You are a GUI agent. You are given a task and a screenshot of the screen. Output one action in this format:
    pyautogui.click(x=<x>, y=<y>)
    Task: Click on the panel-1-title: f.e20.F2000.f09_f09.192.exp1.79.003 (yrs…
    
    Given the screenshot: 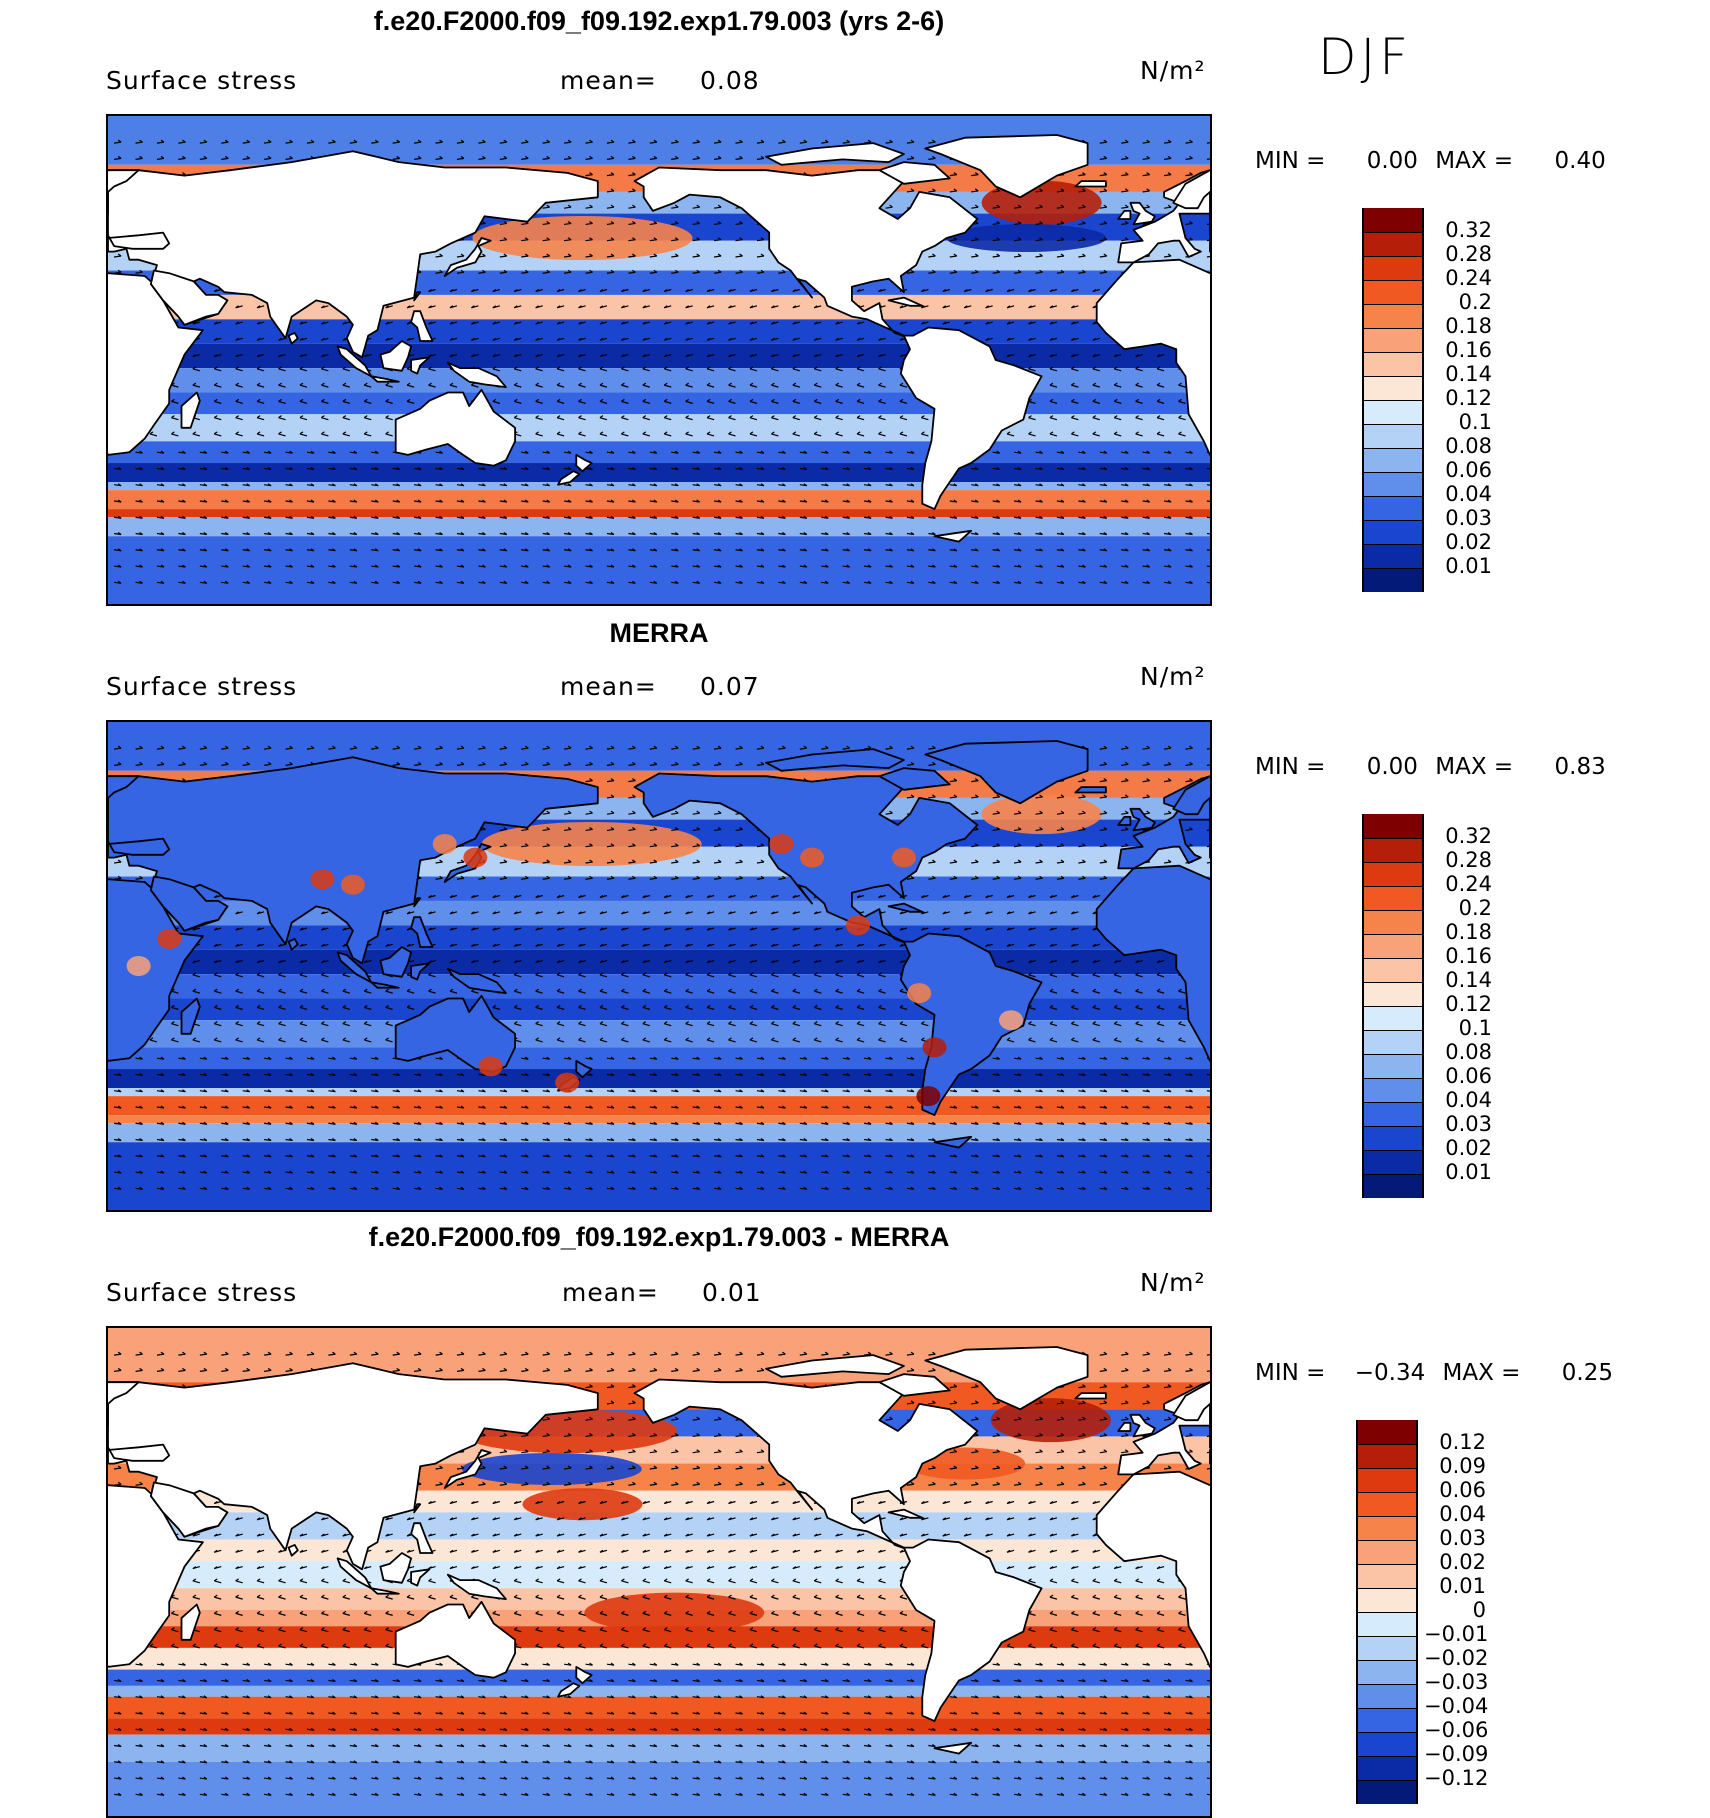 What is the action you would take?
    pyautogui.click(x=659, y=21)
    